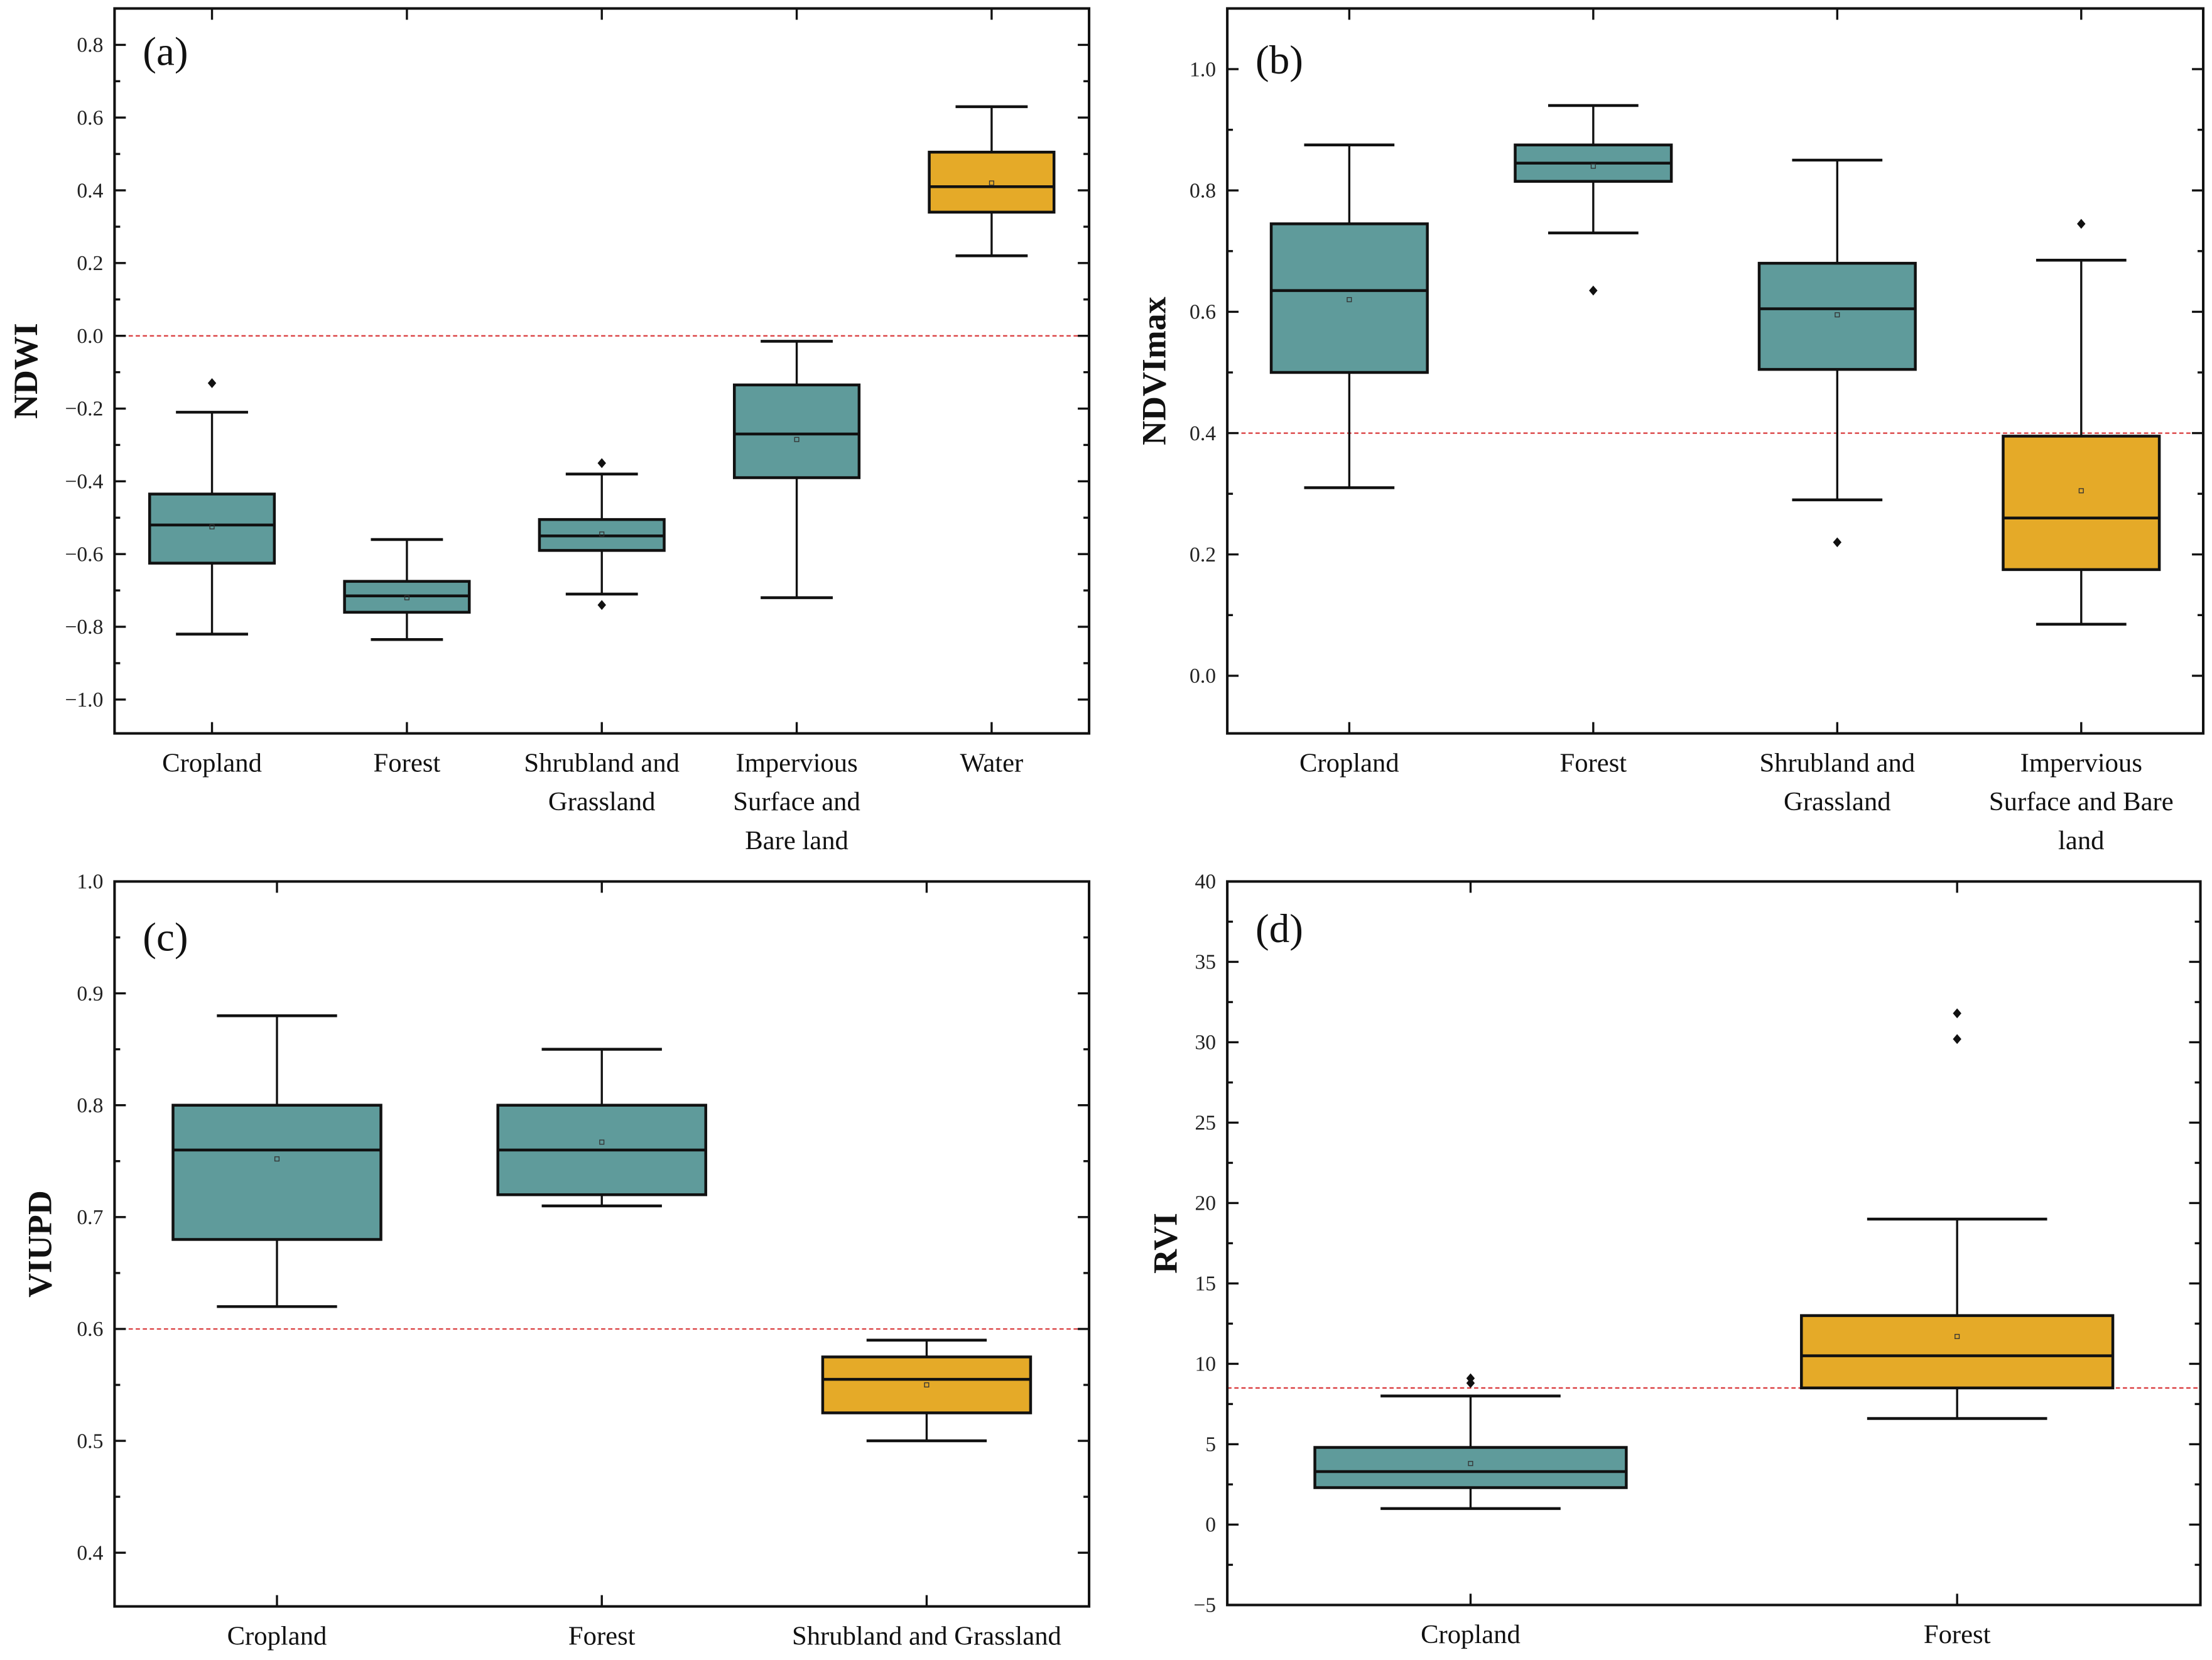 The image size is (2212, 1660). I want to click on y-tick-label: 30, so click(1206, 1043).